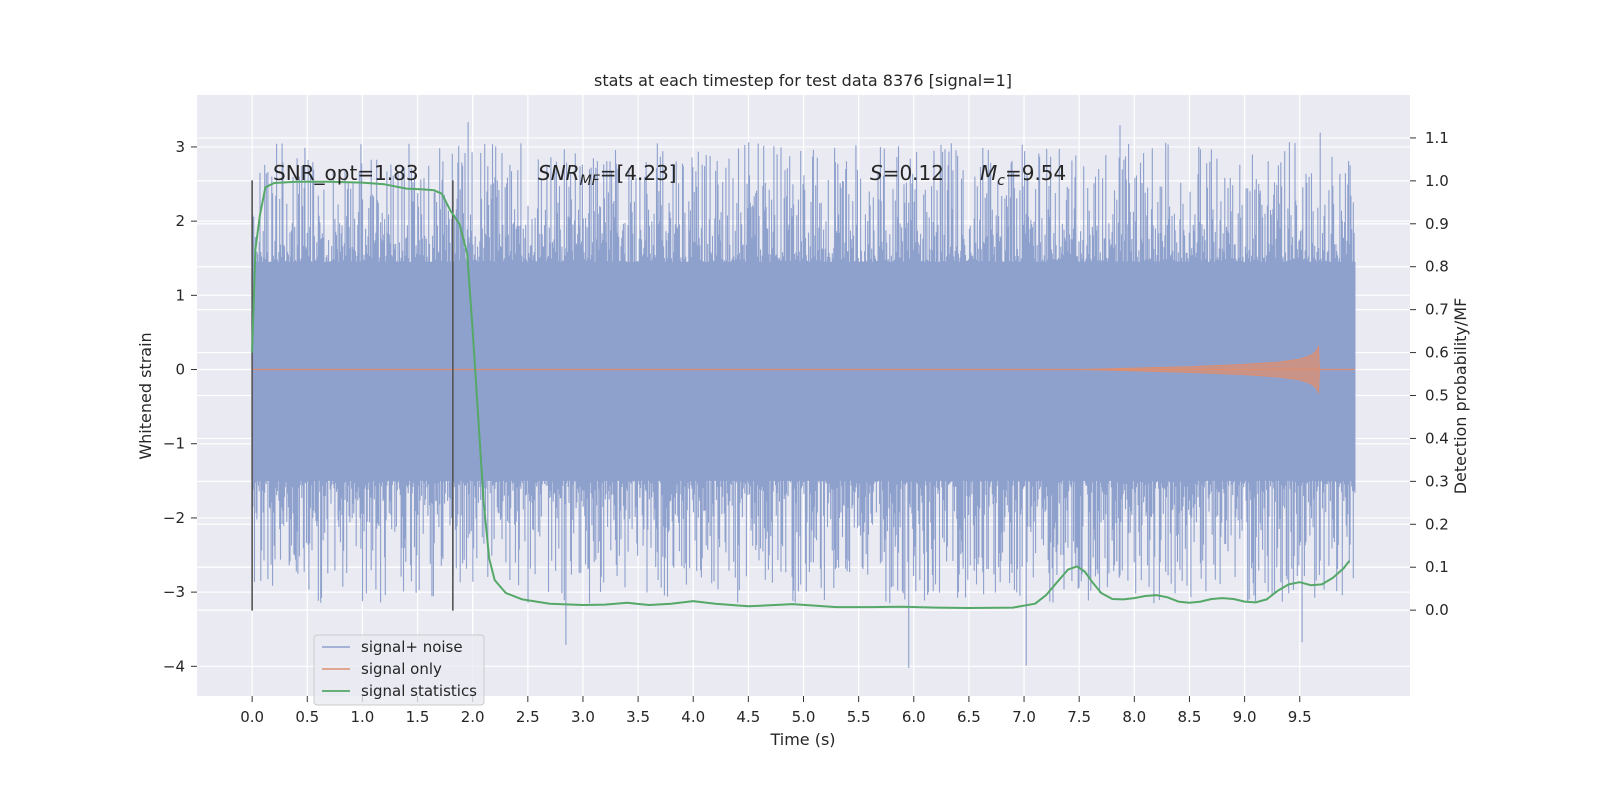 Image resolution: width=1600 pixels, height=800 pixels. What do you see at coordinates (352, 395) in the screenshot?
I see `window-markers` at bounding box center [352, 395].